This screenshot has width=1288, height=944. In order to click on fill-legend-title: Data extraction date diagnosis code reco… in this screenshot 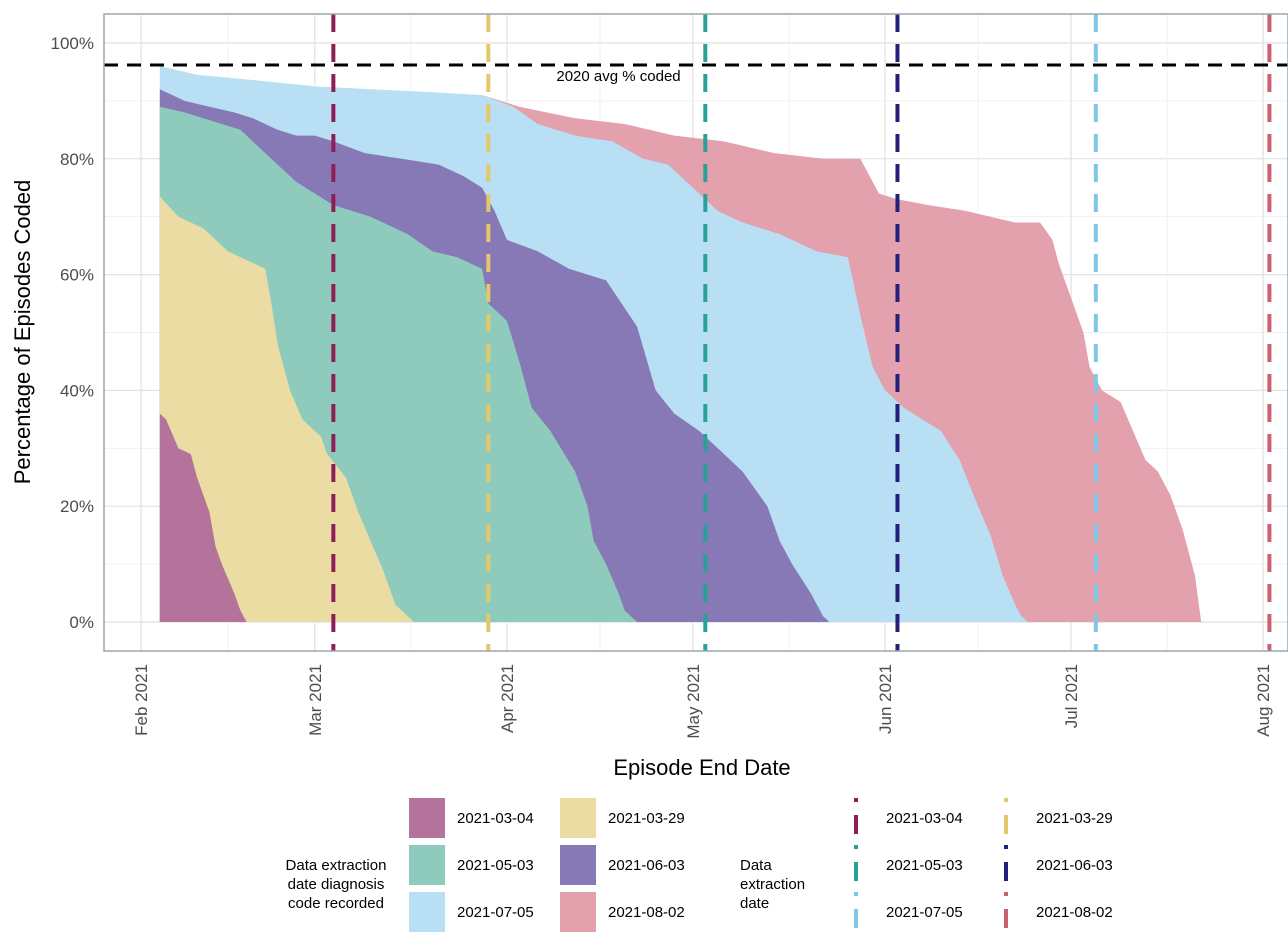, I will do `click(336, 884)`.